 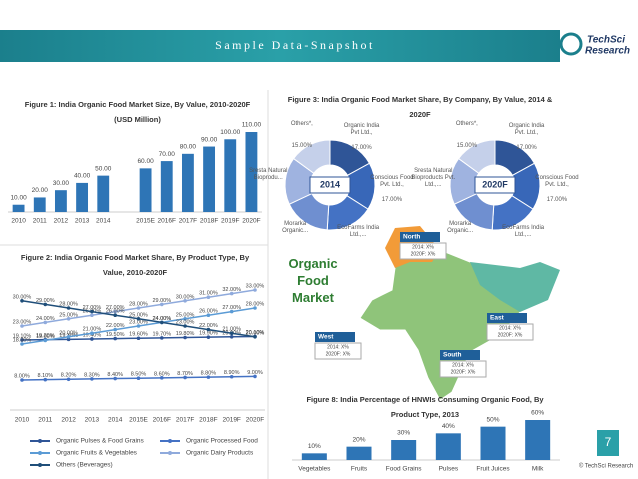 What do you see at coordinates (22, 340) in the screenshot?
I see `data-label: 18.00%` at bounding box center [22, 340].